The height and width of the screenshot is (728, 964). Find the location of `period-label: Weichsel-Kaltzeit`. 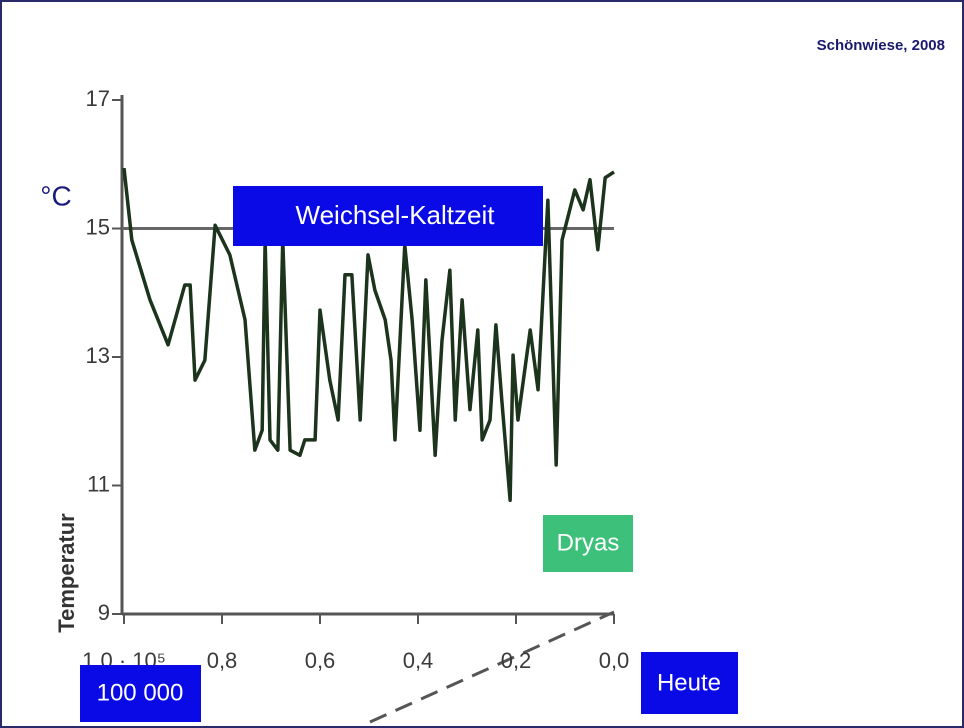

period-label: Weichsel-Kaltzeit is located at coordinates (396, 215).